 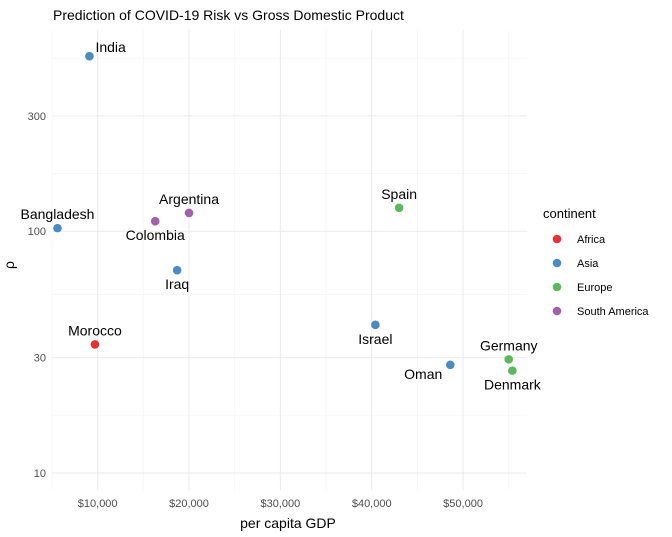 I want to click on legend: continent Africa Asia Europe South America, so click(x=596, y=262).